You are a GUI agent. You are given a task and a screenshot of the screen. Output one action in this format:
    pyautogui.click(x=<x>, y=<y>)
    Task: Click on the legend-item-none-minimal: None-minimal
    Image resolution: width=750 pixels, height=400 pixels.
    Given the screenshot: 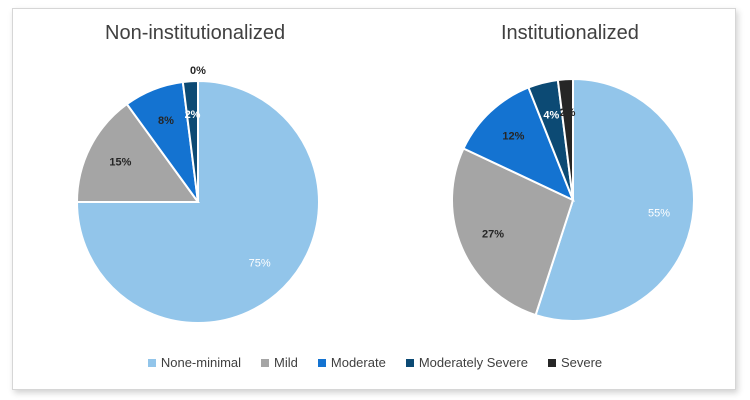 What is the action you would take?
    pyautogui.click(x=194, y=362)
    